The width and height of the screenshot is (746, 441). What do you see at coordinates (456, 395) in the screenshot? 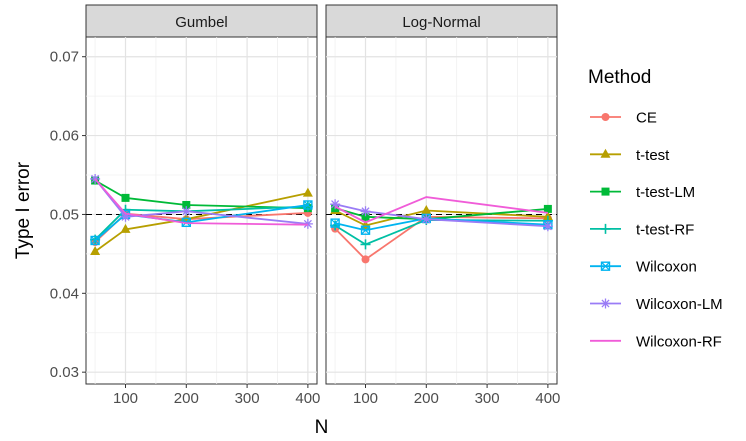
I see `x-axis-log-normal: 100 200 300 400` at bounding box center [456, 395].